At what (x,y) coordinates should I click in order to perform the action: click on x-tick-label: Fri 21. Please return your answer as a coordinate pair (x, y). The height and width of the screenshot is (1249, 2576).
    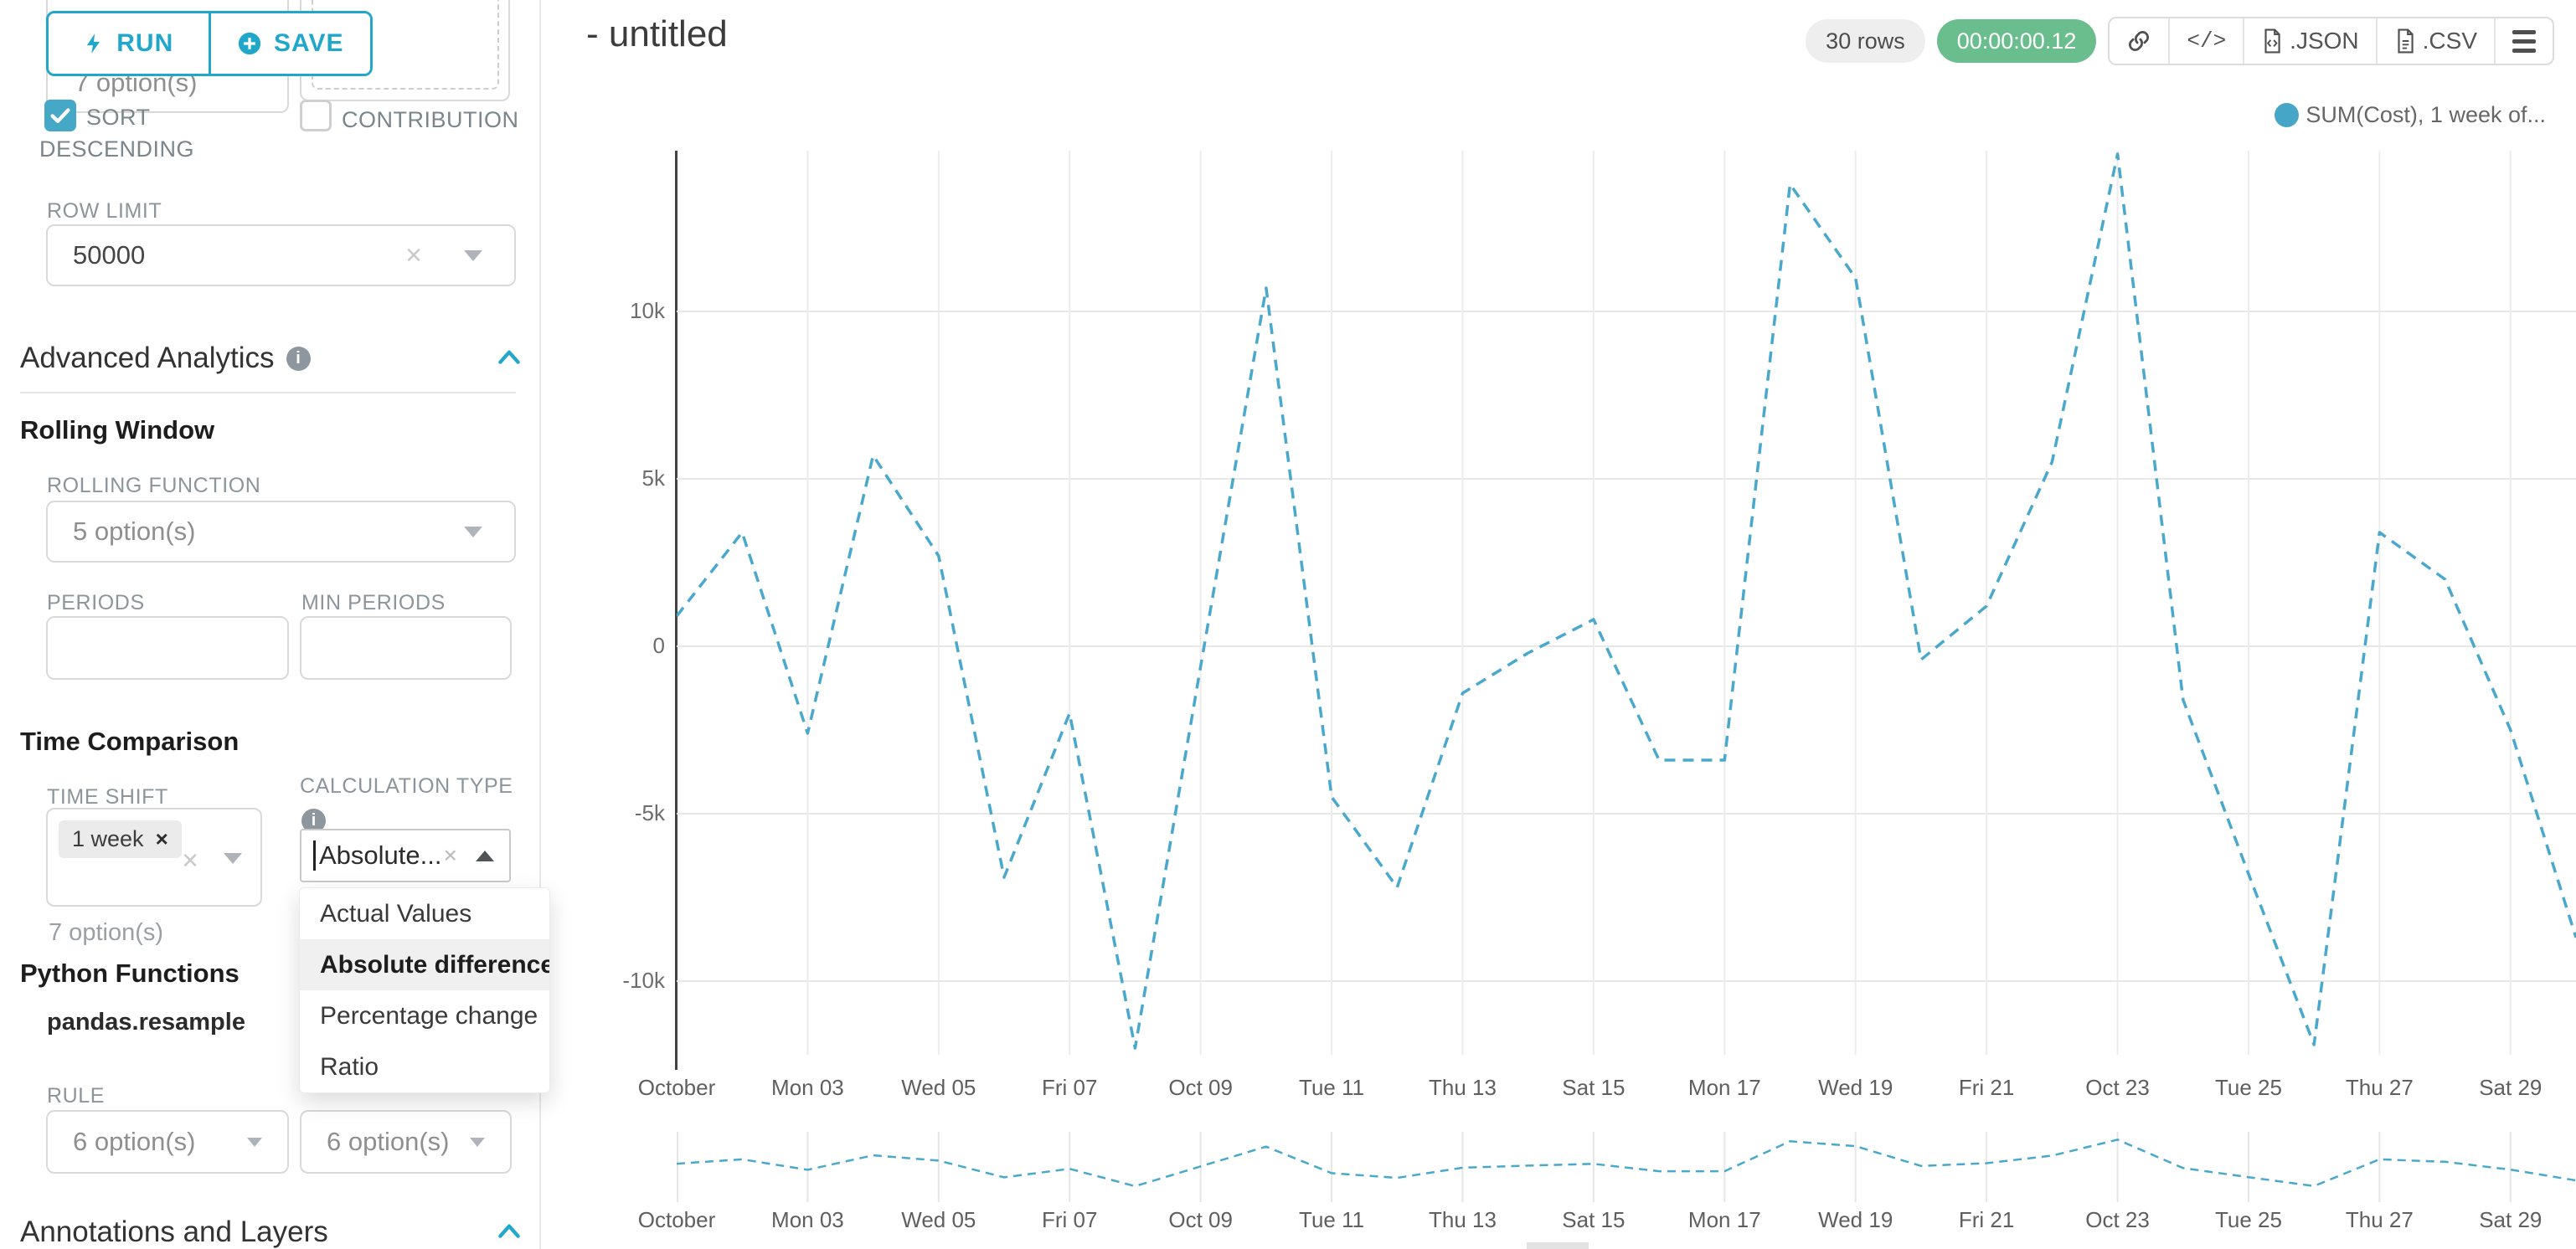
    Looking at the image, I should click on (1986, 1219).